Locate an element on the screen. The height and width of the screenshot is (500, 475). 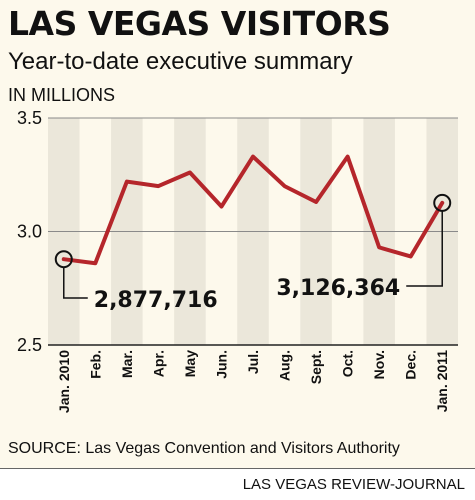
chart-subtitle: Year-to-date executive summary is located at coordinates (180, 61).